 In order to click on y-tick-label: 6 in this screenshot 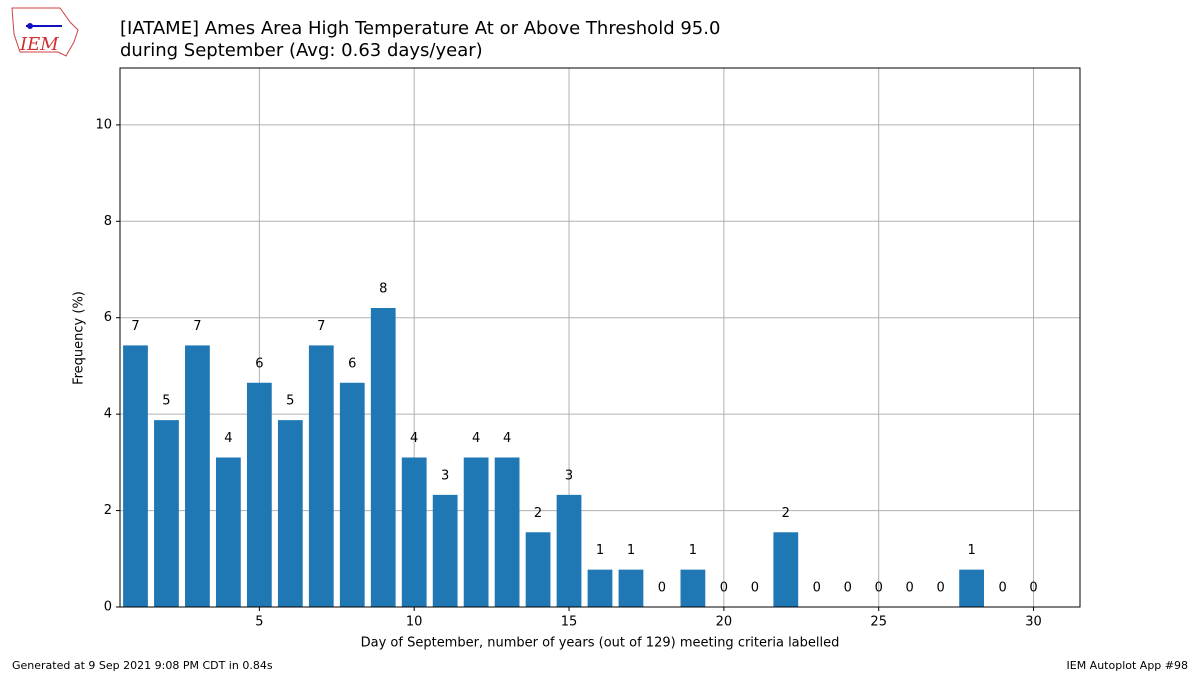, I will do `click(108, 317)`.